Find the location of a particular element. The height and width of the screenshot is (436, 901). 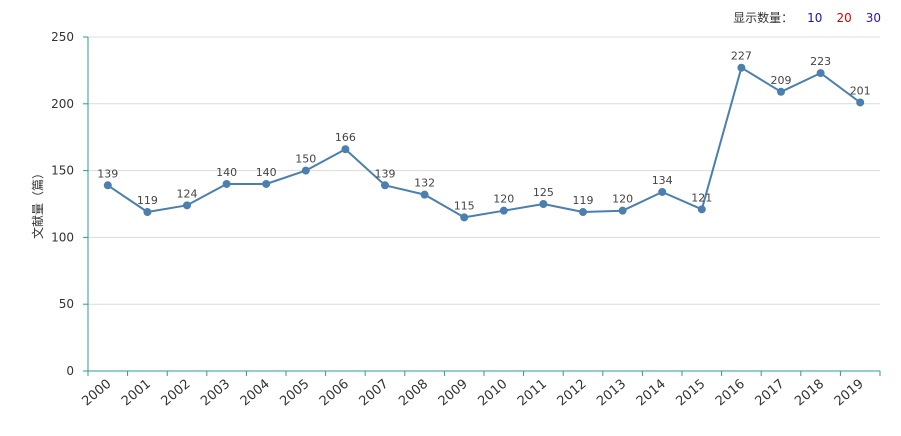

data-label-2011: 125 is located at coordinates (543, 192).